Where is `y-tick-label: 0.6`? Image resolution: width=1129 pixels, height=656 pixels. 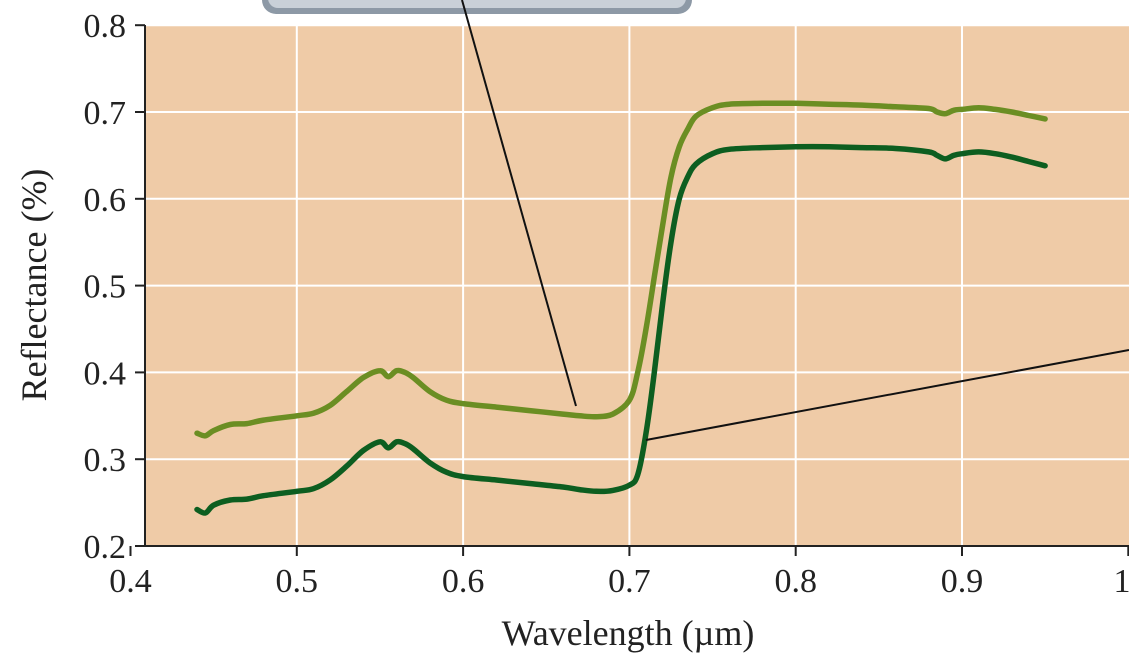 y-tick-label: 0.6 is located at coordinates (105, 200).